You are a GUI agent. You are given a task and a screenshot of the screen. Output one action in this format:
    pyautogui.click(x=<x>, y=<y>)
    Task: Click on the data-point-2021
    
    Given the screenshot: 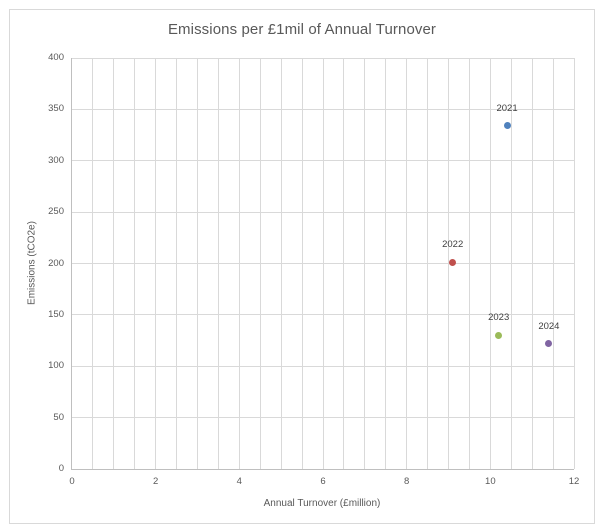 What is the action you would take?
    pyautogui.click(x=507, y=126)
    